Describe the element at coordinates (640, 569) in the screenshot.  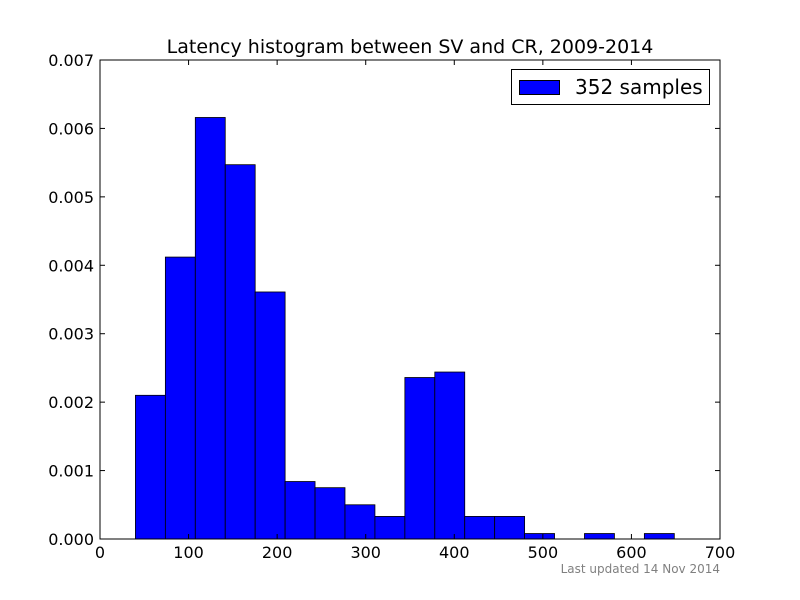
I see `last-updated-note: Last updated 14 Nov 2014` at that location.